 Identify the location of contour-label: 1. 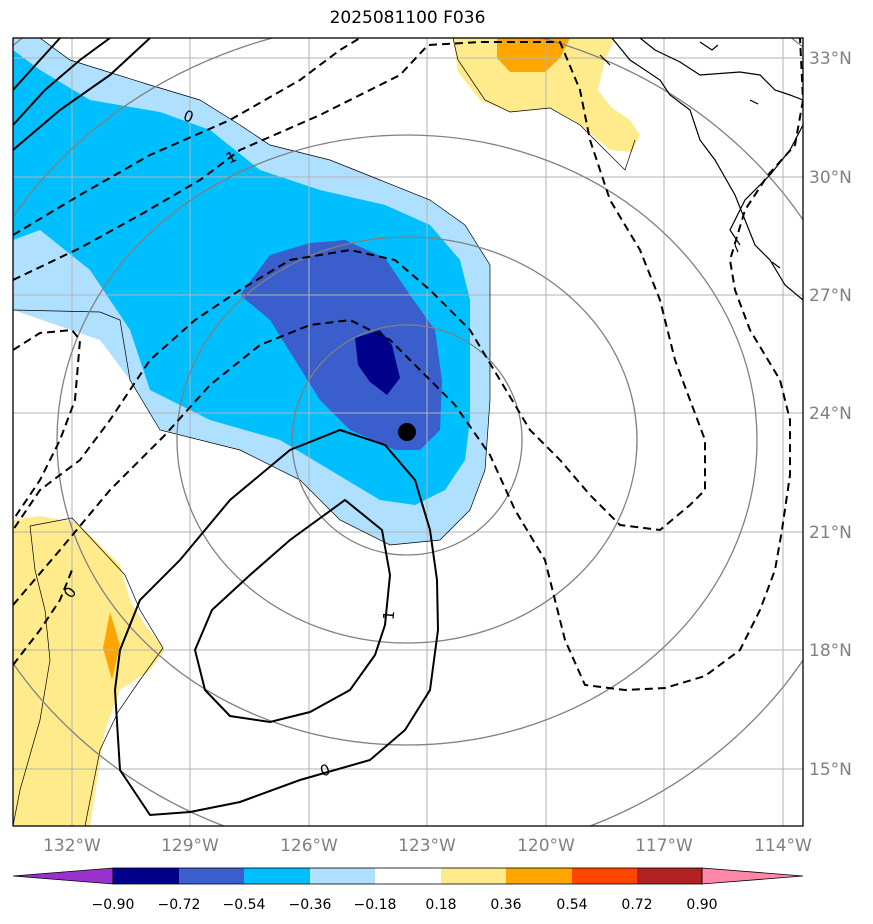
(389, 615).